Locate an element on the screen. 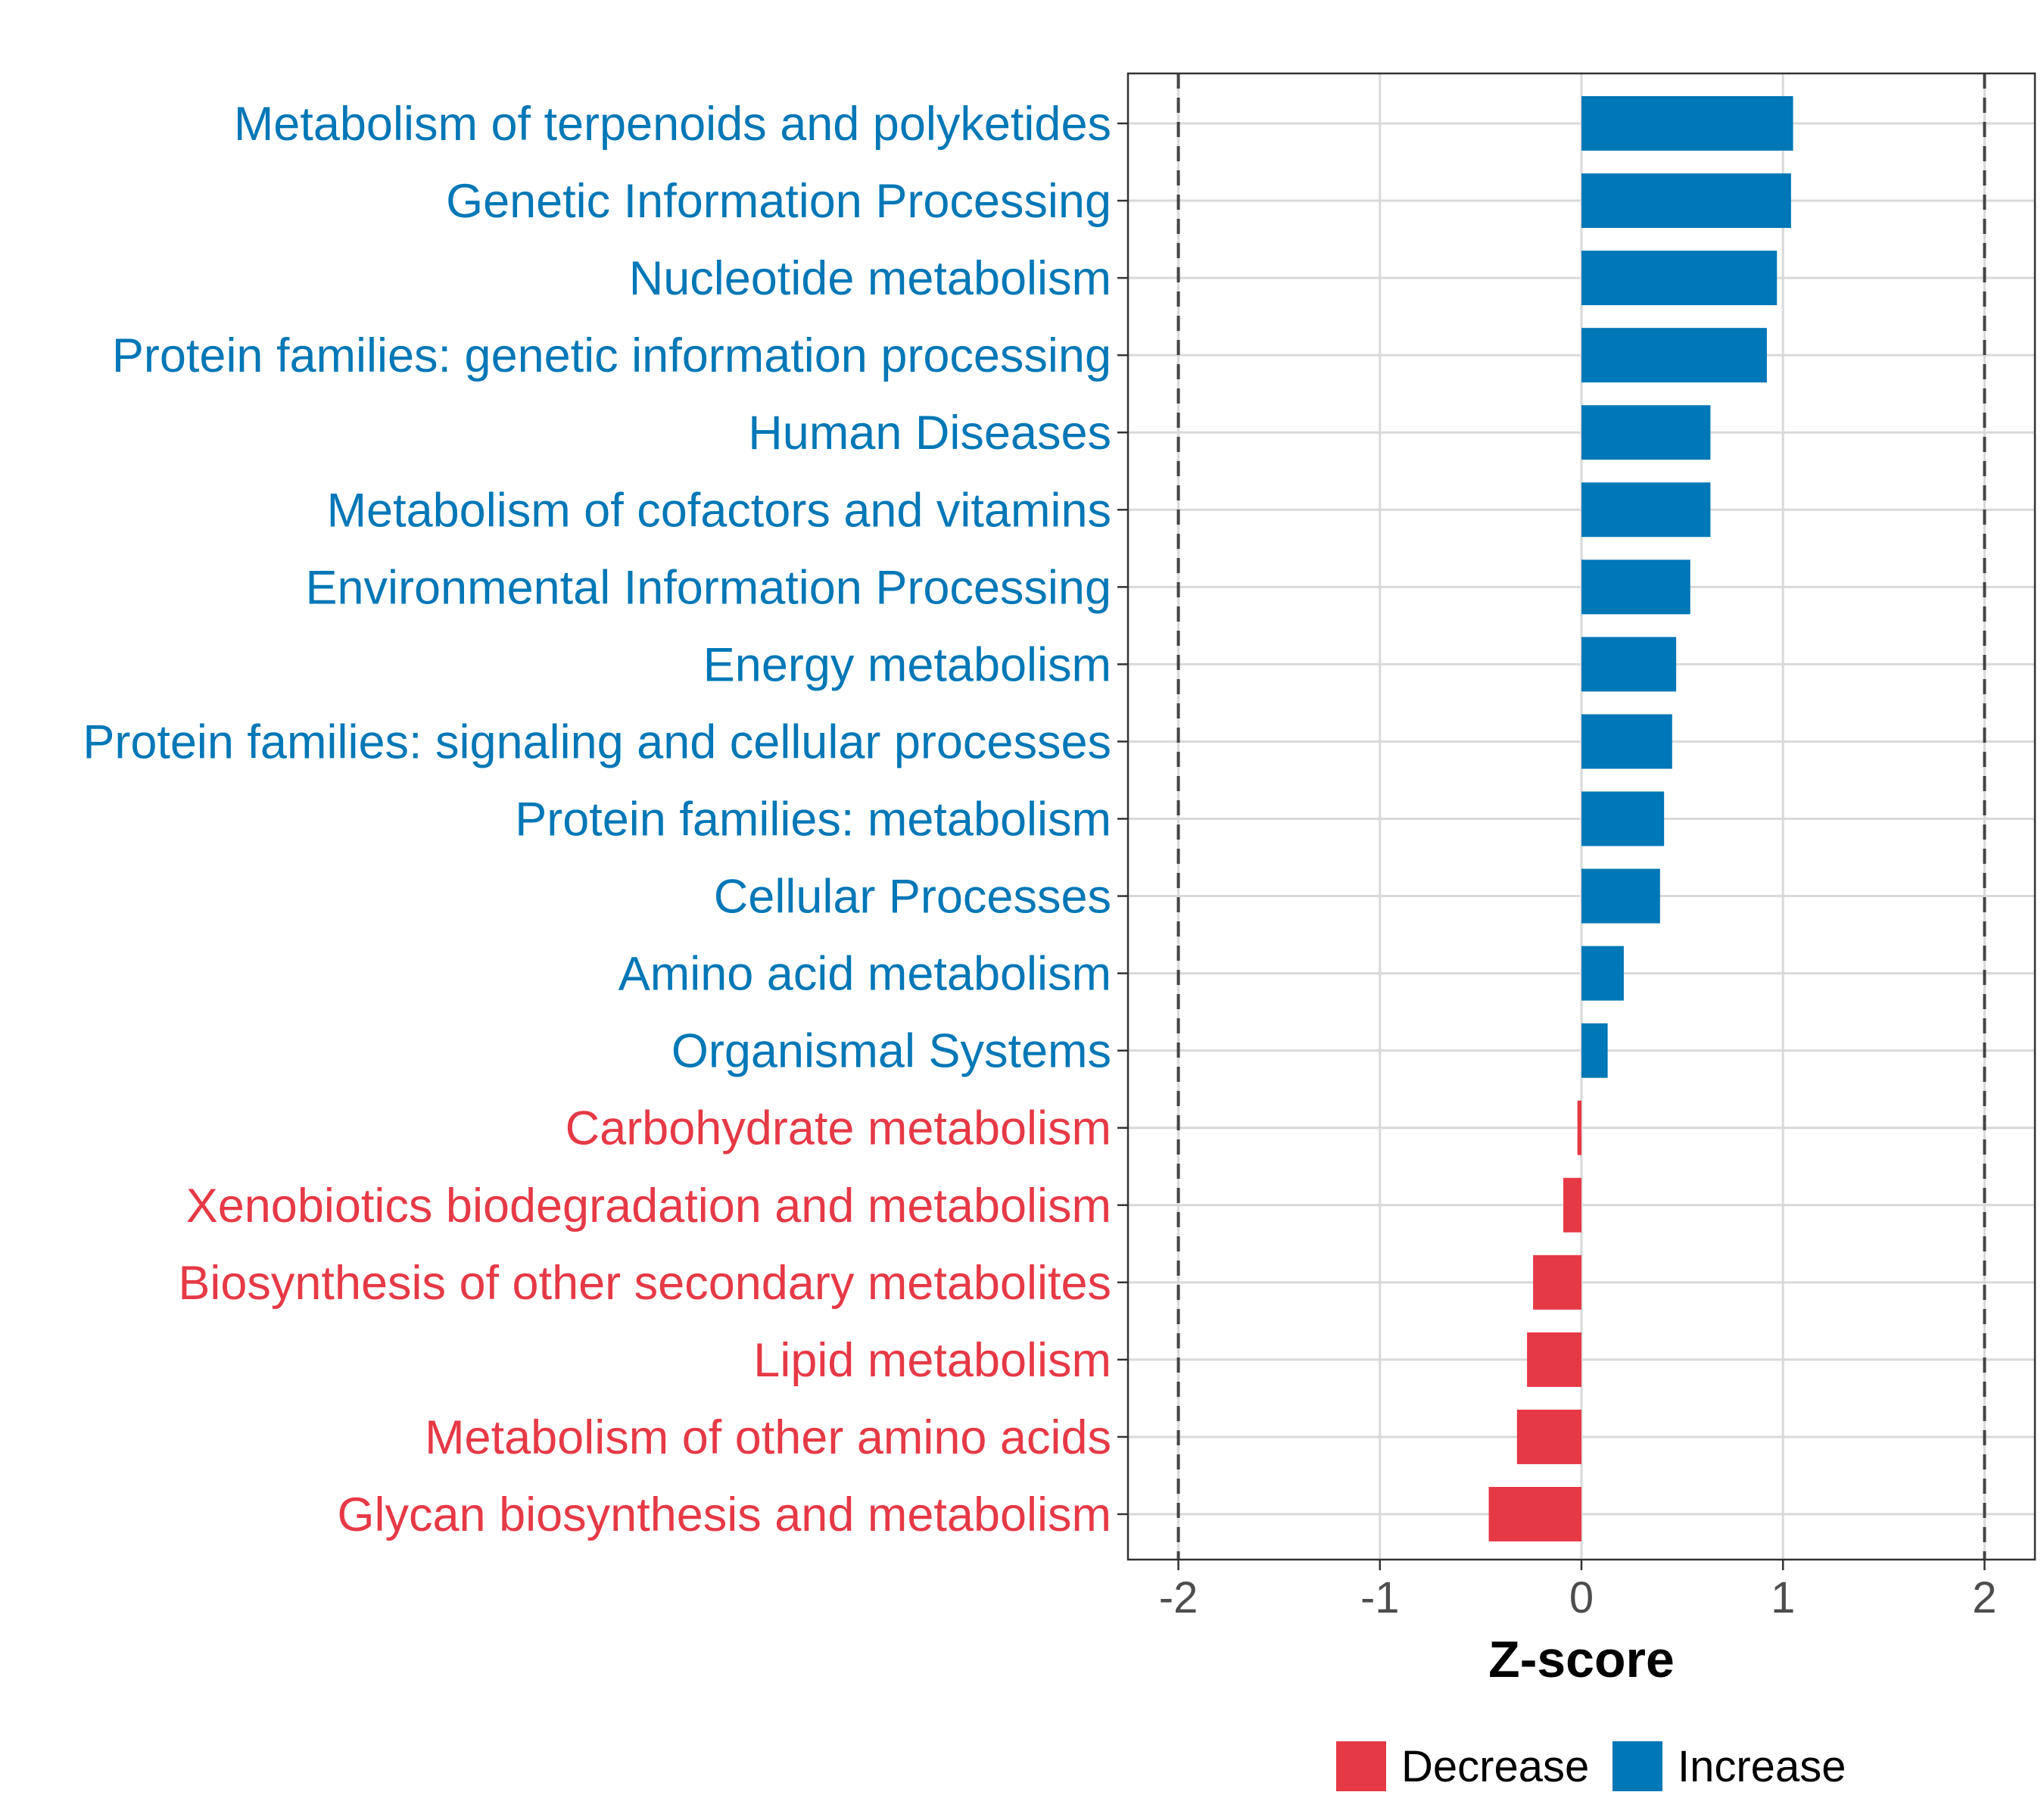 The width and height of the screenshot is (2044, 1817). y-axis-ticks is located at coordinates (1122, 819).